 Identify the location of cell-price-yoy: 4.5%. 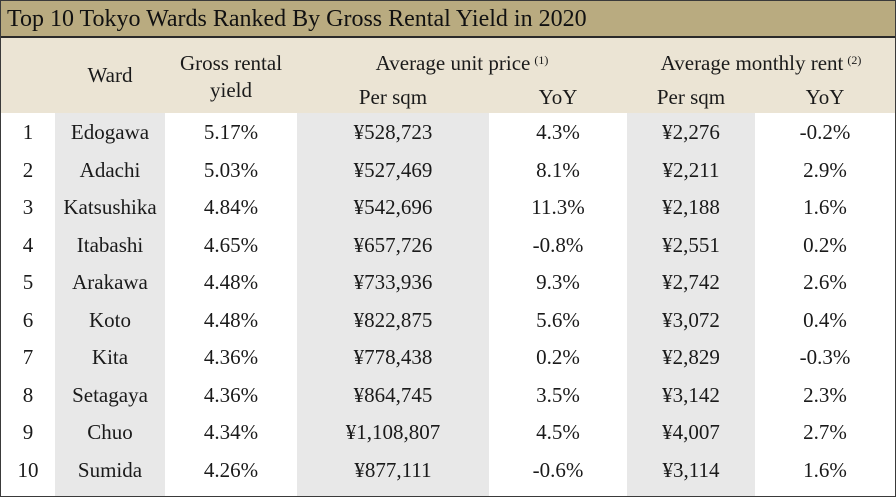
(558, 432).